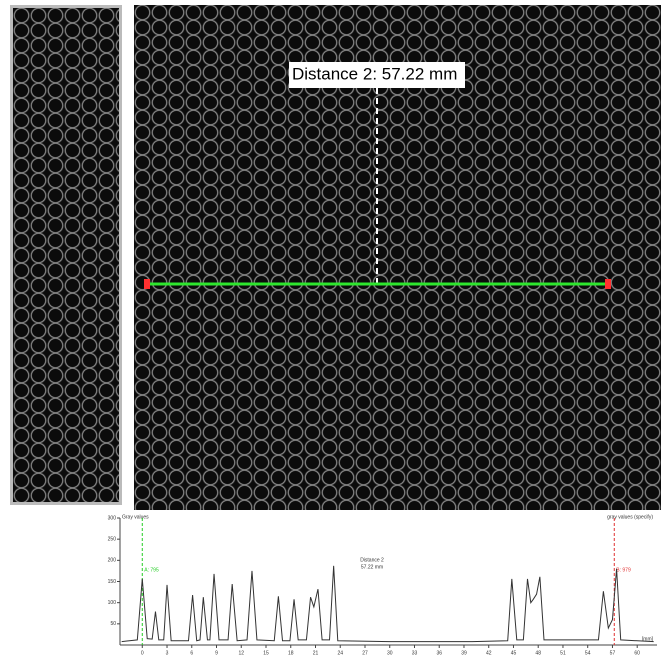 The width and height of the screenshot is (667, 657). Describe the element at coordinates (191, 653) in the screenshot. I see `x-tick-label: 6` at that location.